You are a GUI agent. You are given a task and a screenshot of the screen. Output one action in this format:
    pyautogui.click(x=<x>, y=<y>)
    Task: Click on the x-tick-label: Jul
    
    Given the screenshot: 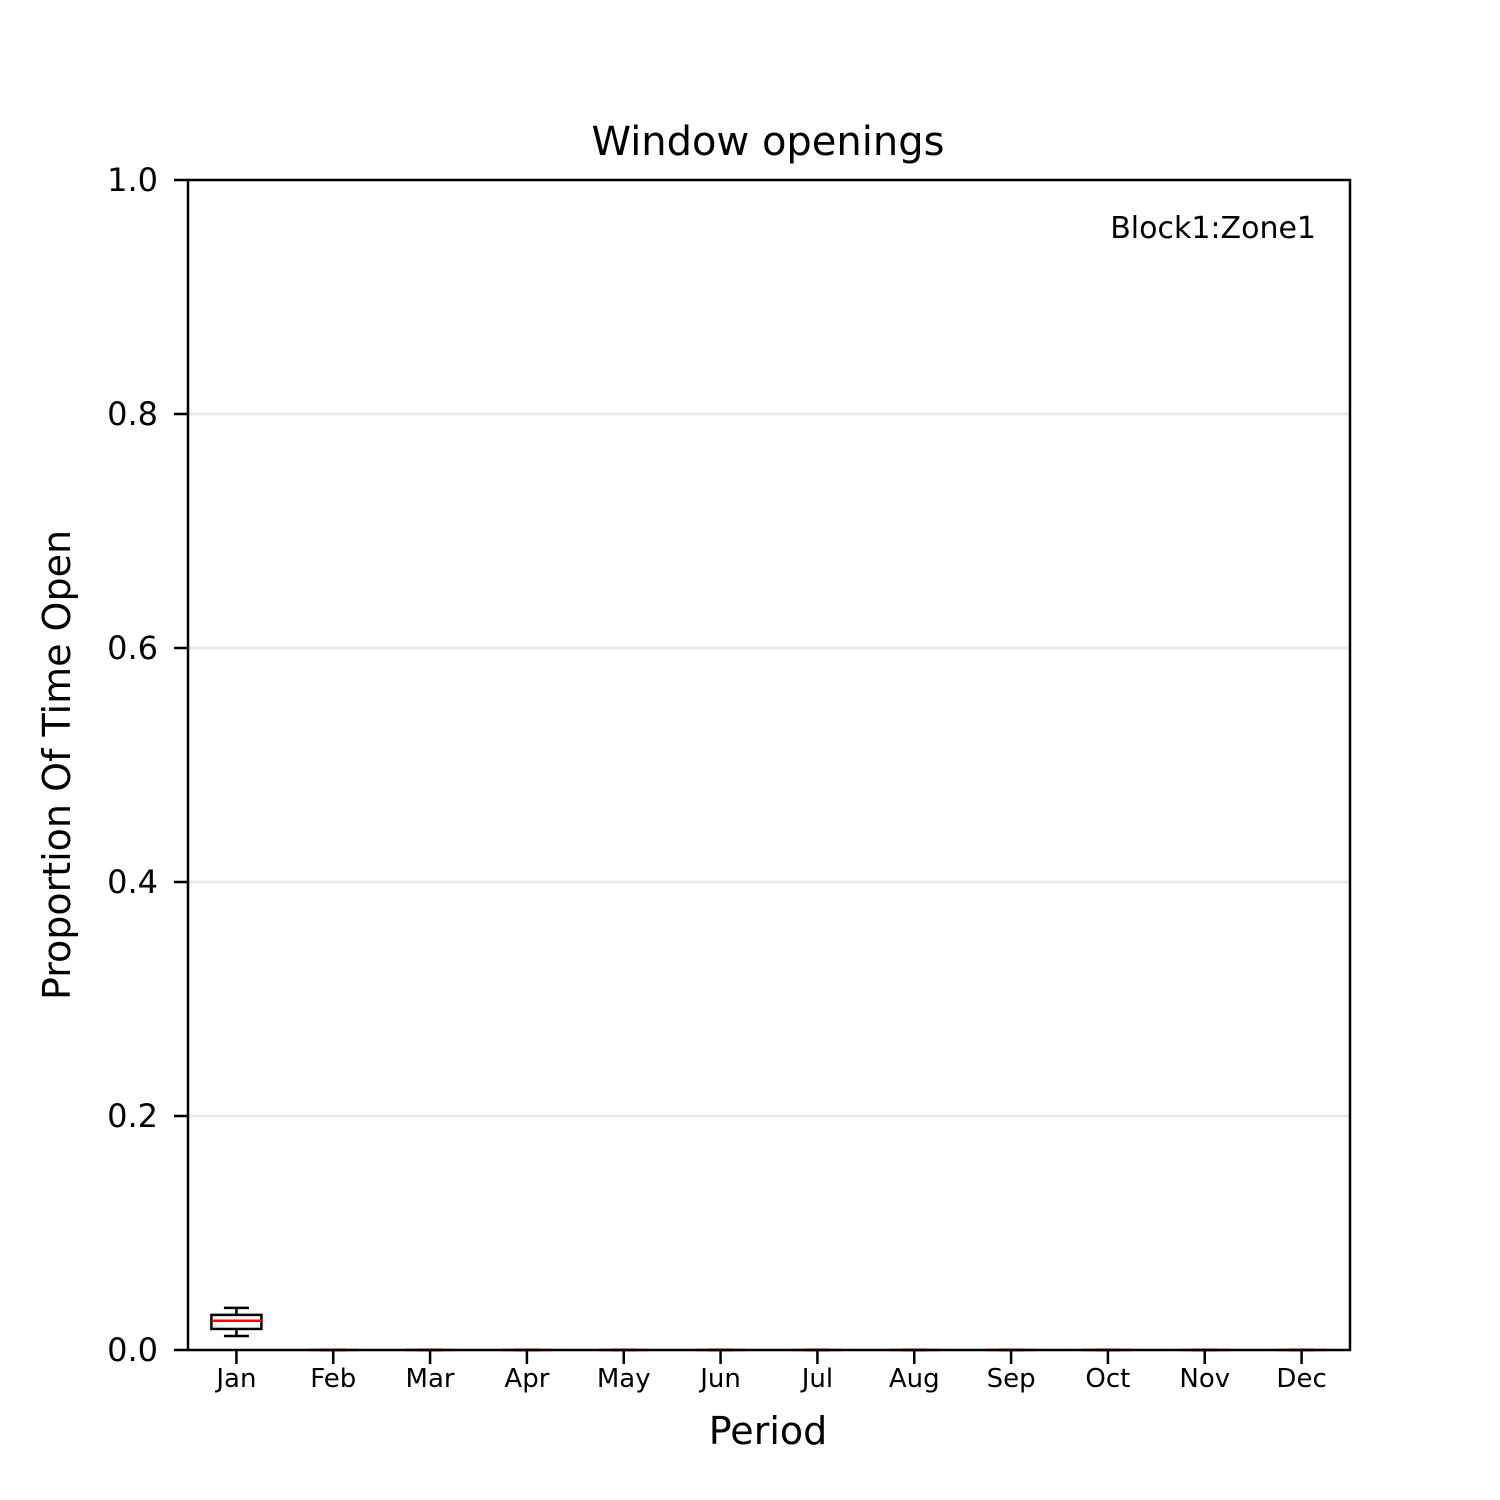 What is the action you would take?
    pyautogui.click(x=816, y=1379)
    